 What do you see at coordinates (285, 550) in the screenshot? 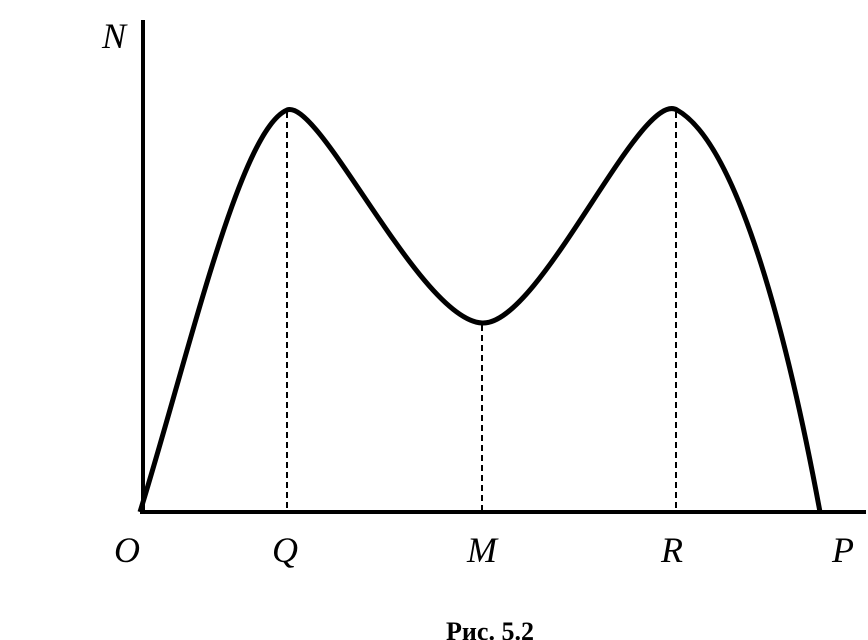
I see `point-label: Q` at bounding box center [285, 550].